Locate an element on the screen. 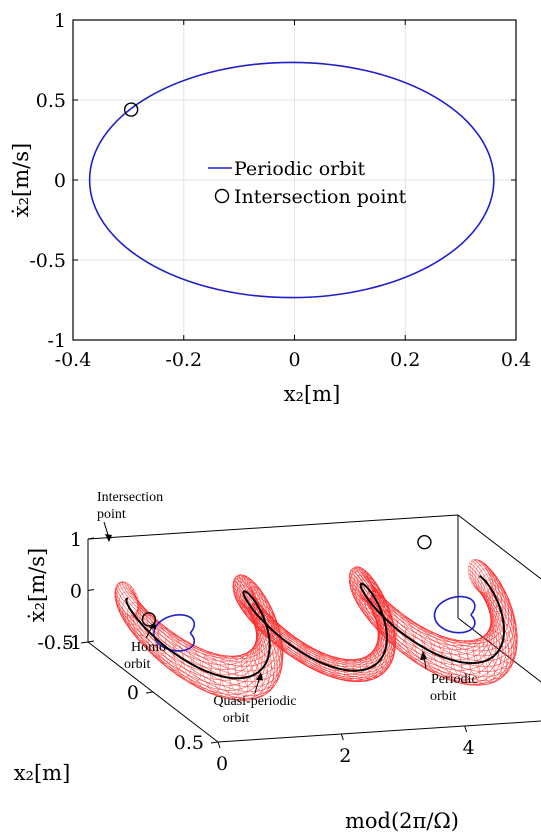 The width and height of the screenshot is (541, 837). intersection-point-marker is located at coordinates (424, 542).